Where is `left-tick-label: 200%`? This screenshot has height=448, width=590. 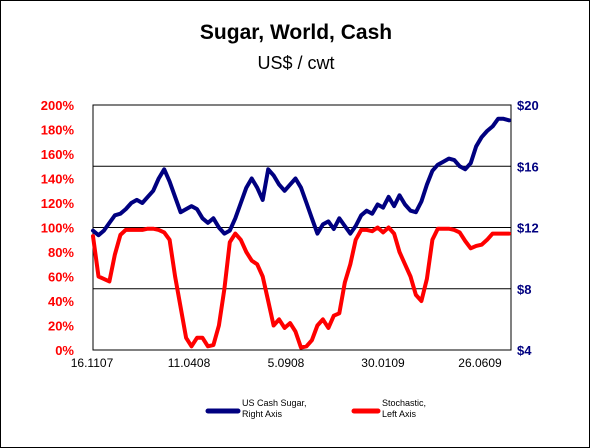 left-tick-label: 200% is located at coordinates (58, 105).